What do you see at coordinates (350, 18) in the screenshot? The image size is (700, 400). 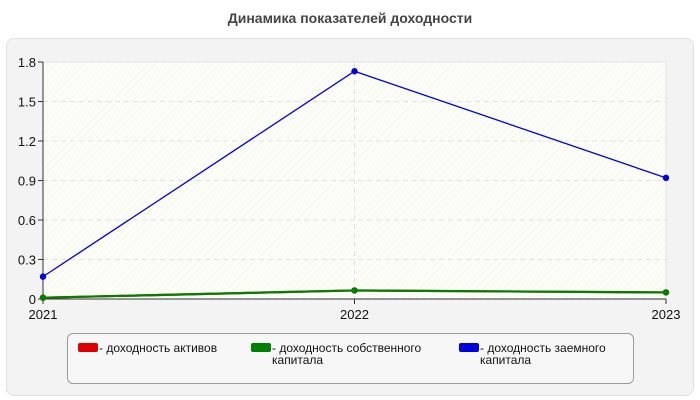 I see `chart-title: Динамика показателей доходности` at bounding box center [350, 18].